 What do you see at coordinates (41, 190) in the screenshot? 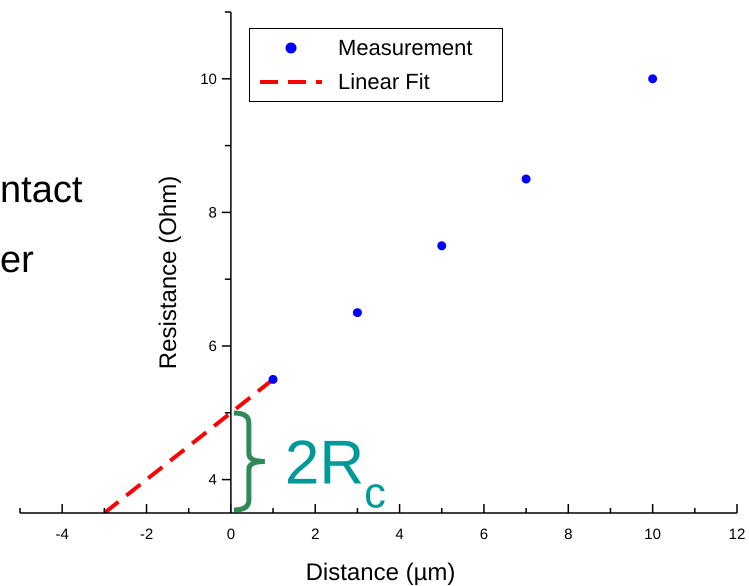
I see `annotation: ntact` at bounding box center [41, 190].